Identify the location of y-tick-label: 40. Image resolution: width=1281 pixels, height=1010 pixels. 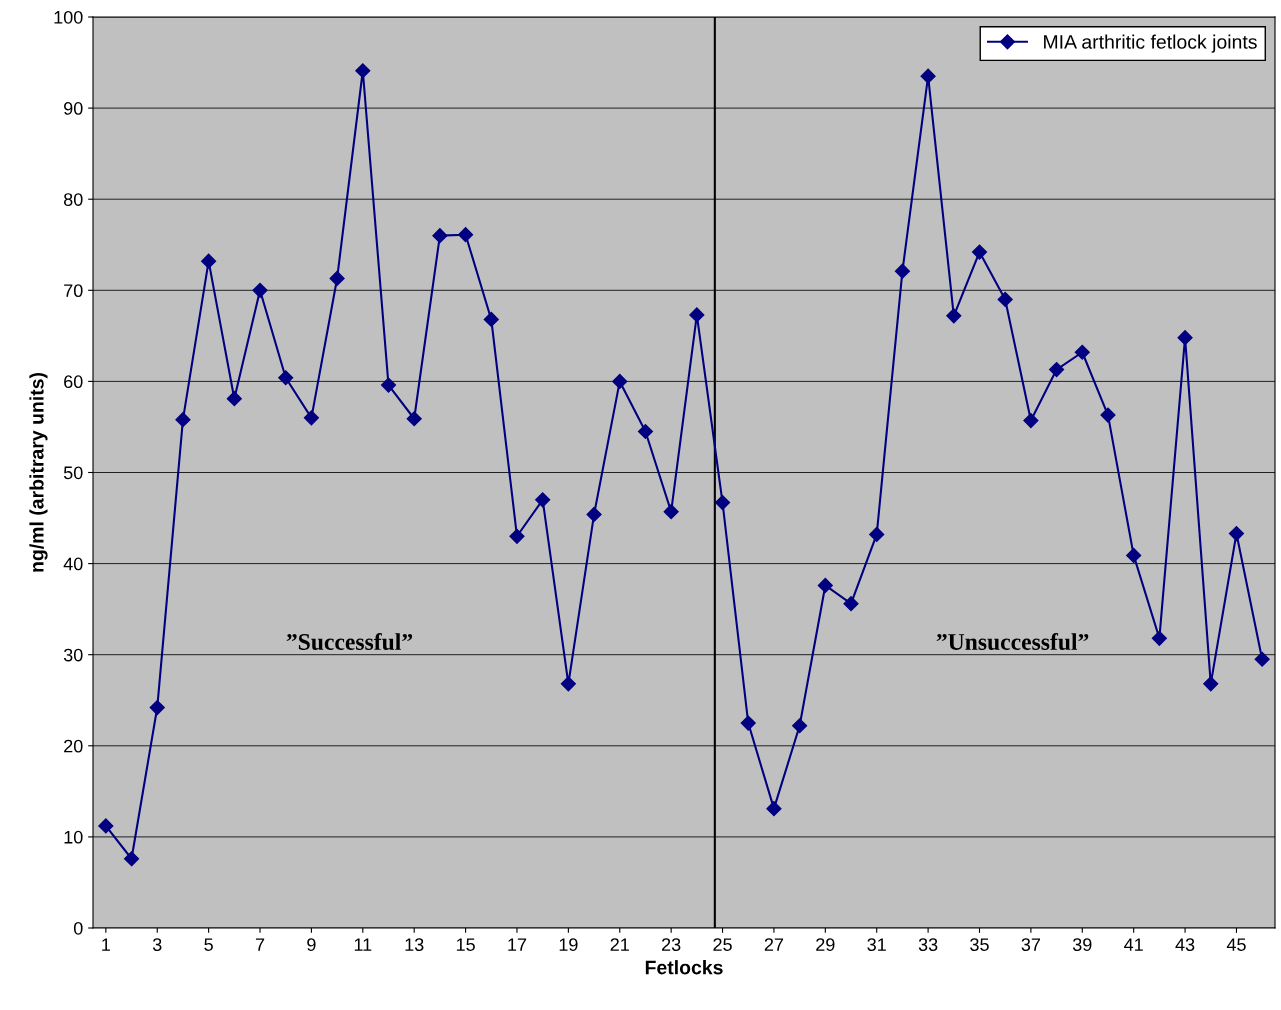
(73, 564).